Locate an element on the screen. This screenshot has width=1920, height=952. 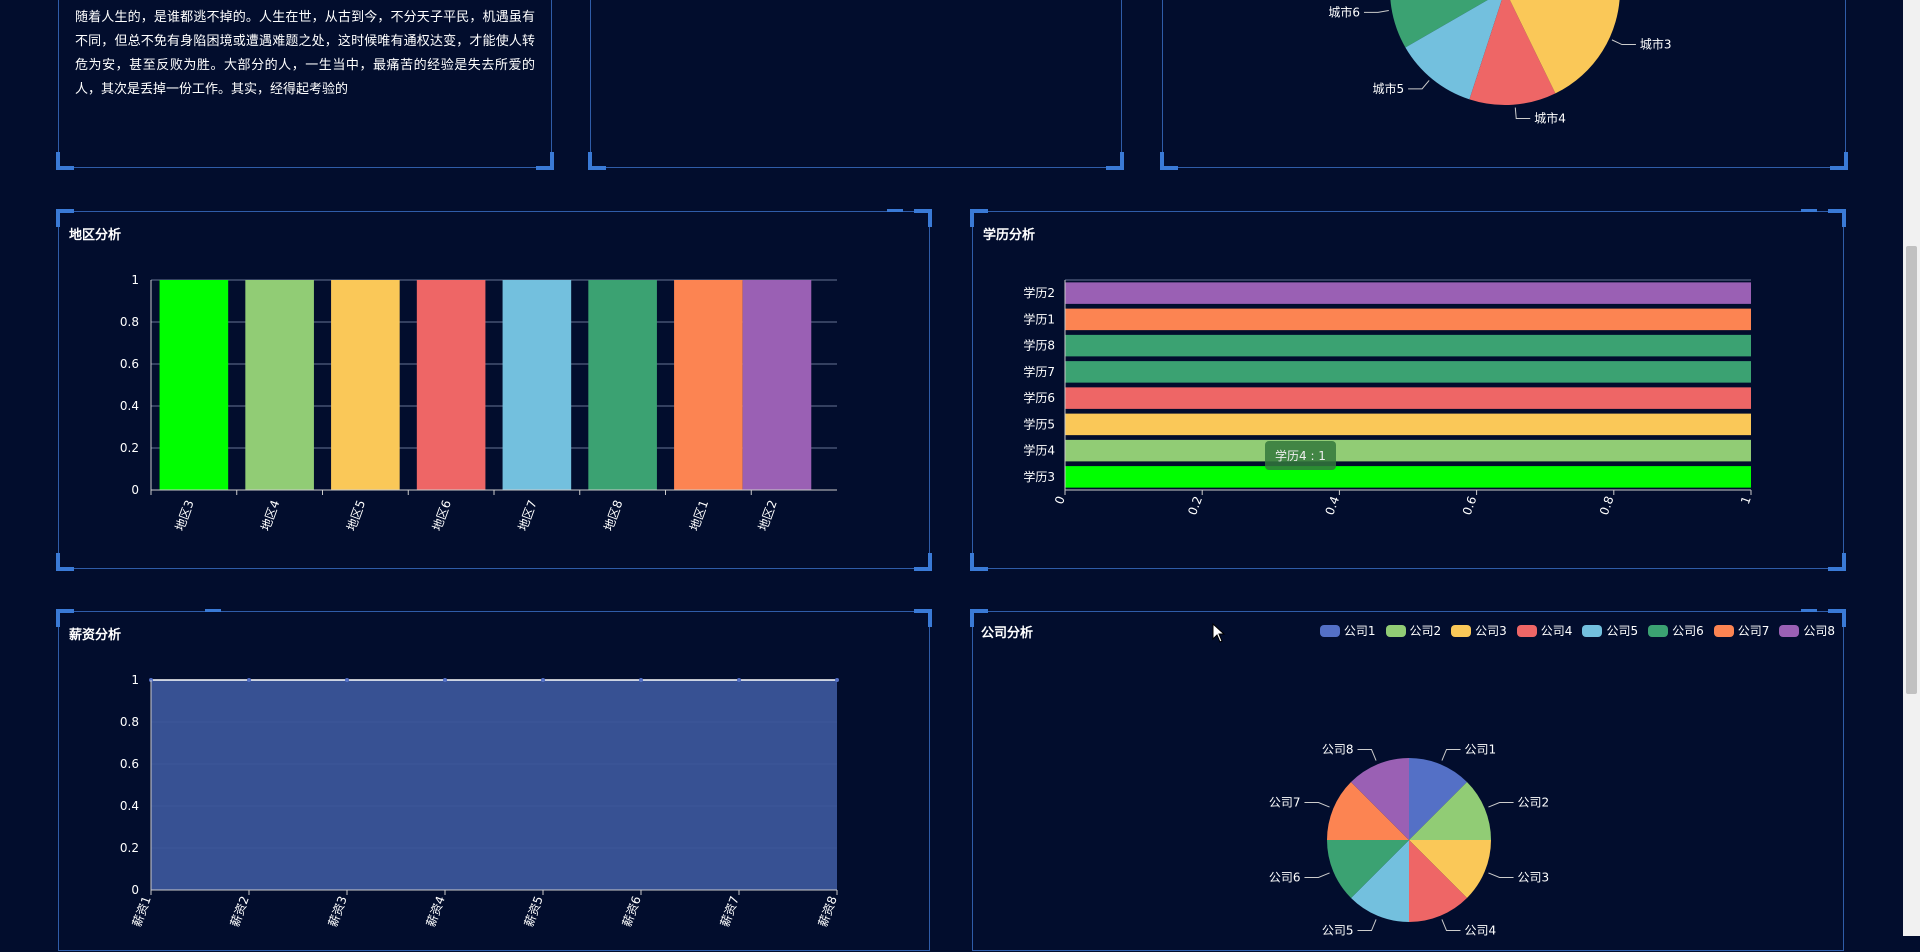
legend-item: 公司5 is located at coordinates (1610, 630).